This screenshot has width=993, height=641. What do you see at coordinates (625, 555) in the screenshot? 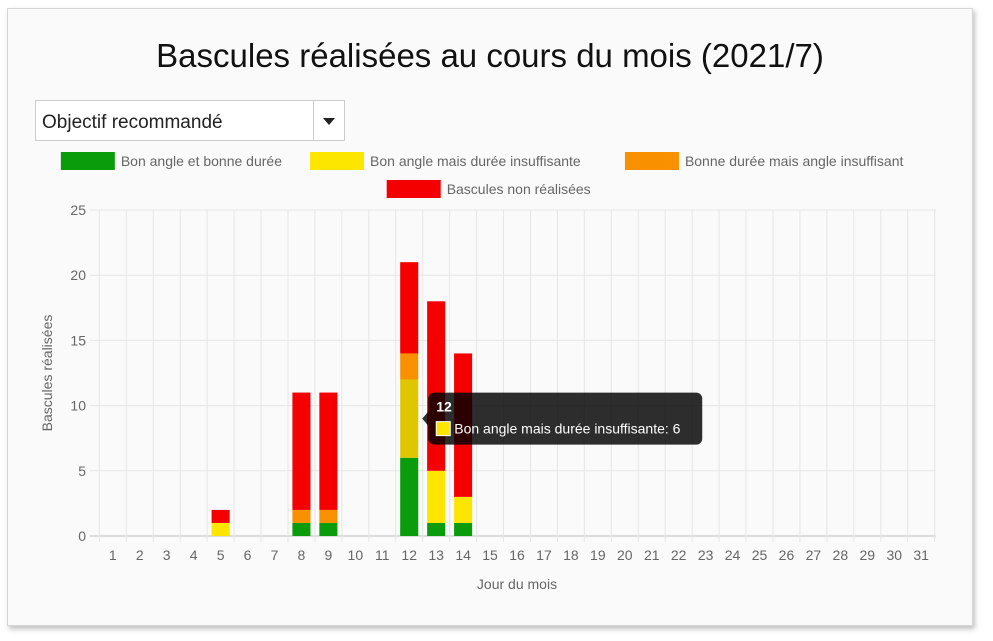
I see `x-tick-label: 20` at bounding box center [625, 555].